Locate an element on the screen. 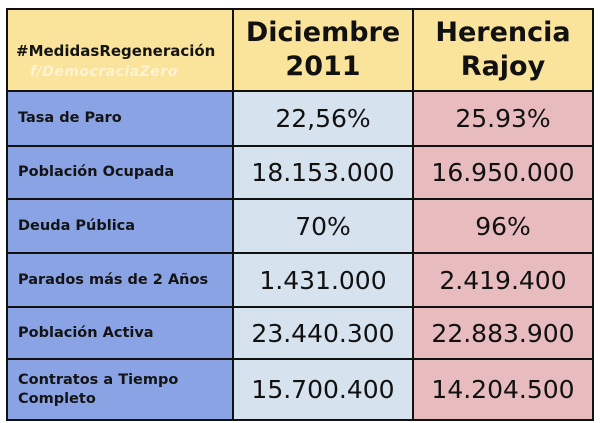 This screenshot has width=600, height=423. table-row: Tasa de Paro 22,56% 25.93% is located at coordinates (300, 118).